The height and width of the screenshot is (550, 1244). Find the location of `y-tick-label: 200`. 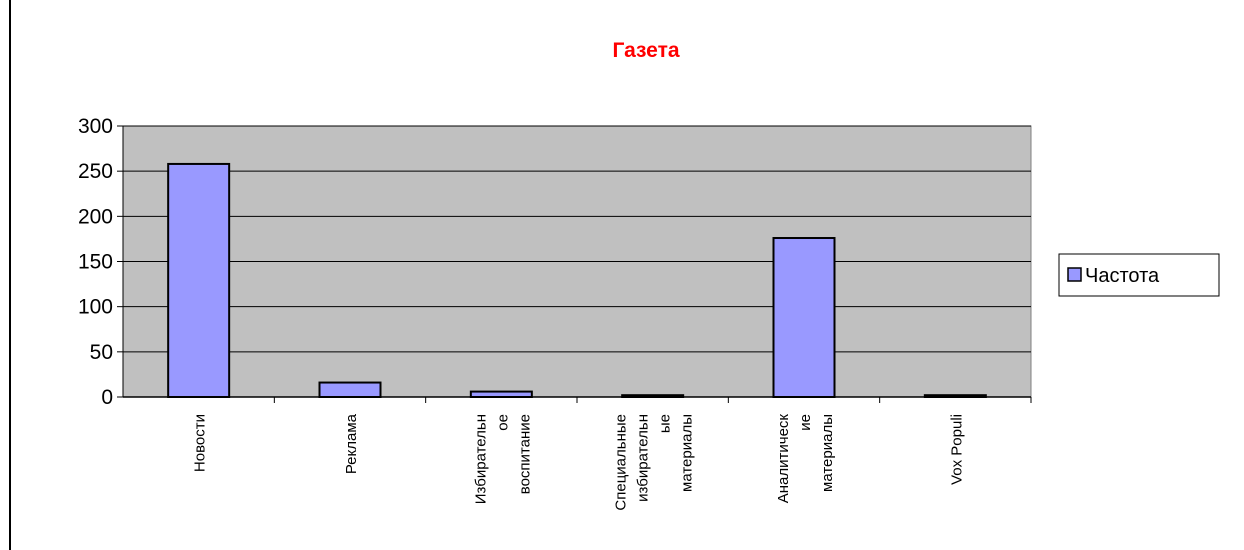

y-tick-label: 200 is located at coordinates (95, 216).